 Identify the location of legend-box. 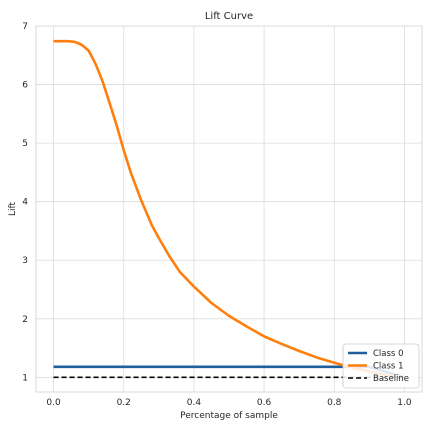
(381, 366).